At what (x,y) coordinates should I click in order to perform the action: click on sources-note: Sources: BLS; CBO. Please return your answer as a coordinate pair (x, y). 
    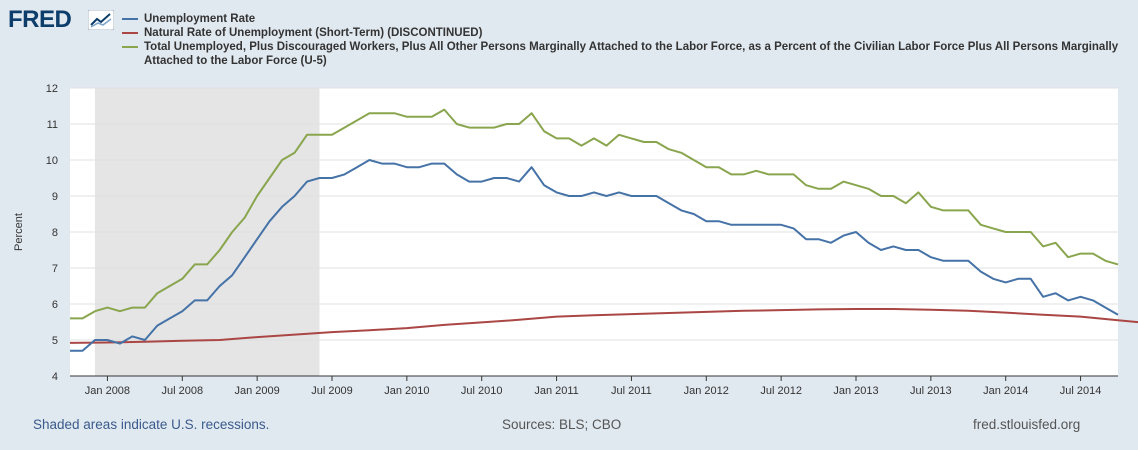
    Looking at the image, I should click on (562, 424).